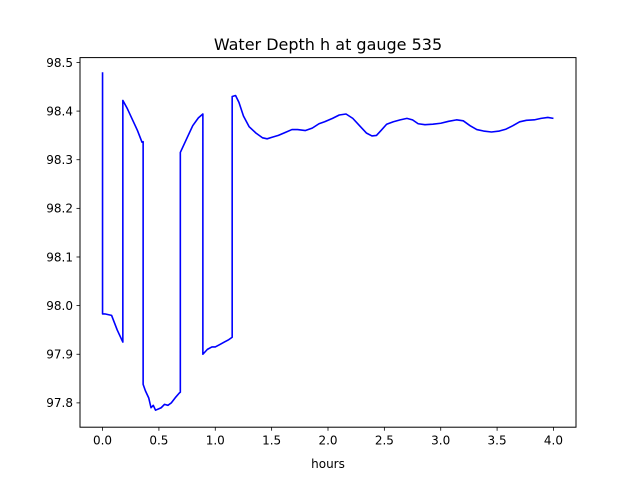 This screenshot has width=640, height=480. Describe the element at coordinates (59, 257) in the screenshot. I see `y-tick-label: 98.1` at that location.